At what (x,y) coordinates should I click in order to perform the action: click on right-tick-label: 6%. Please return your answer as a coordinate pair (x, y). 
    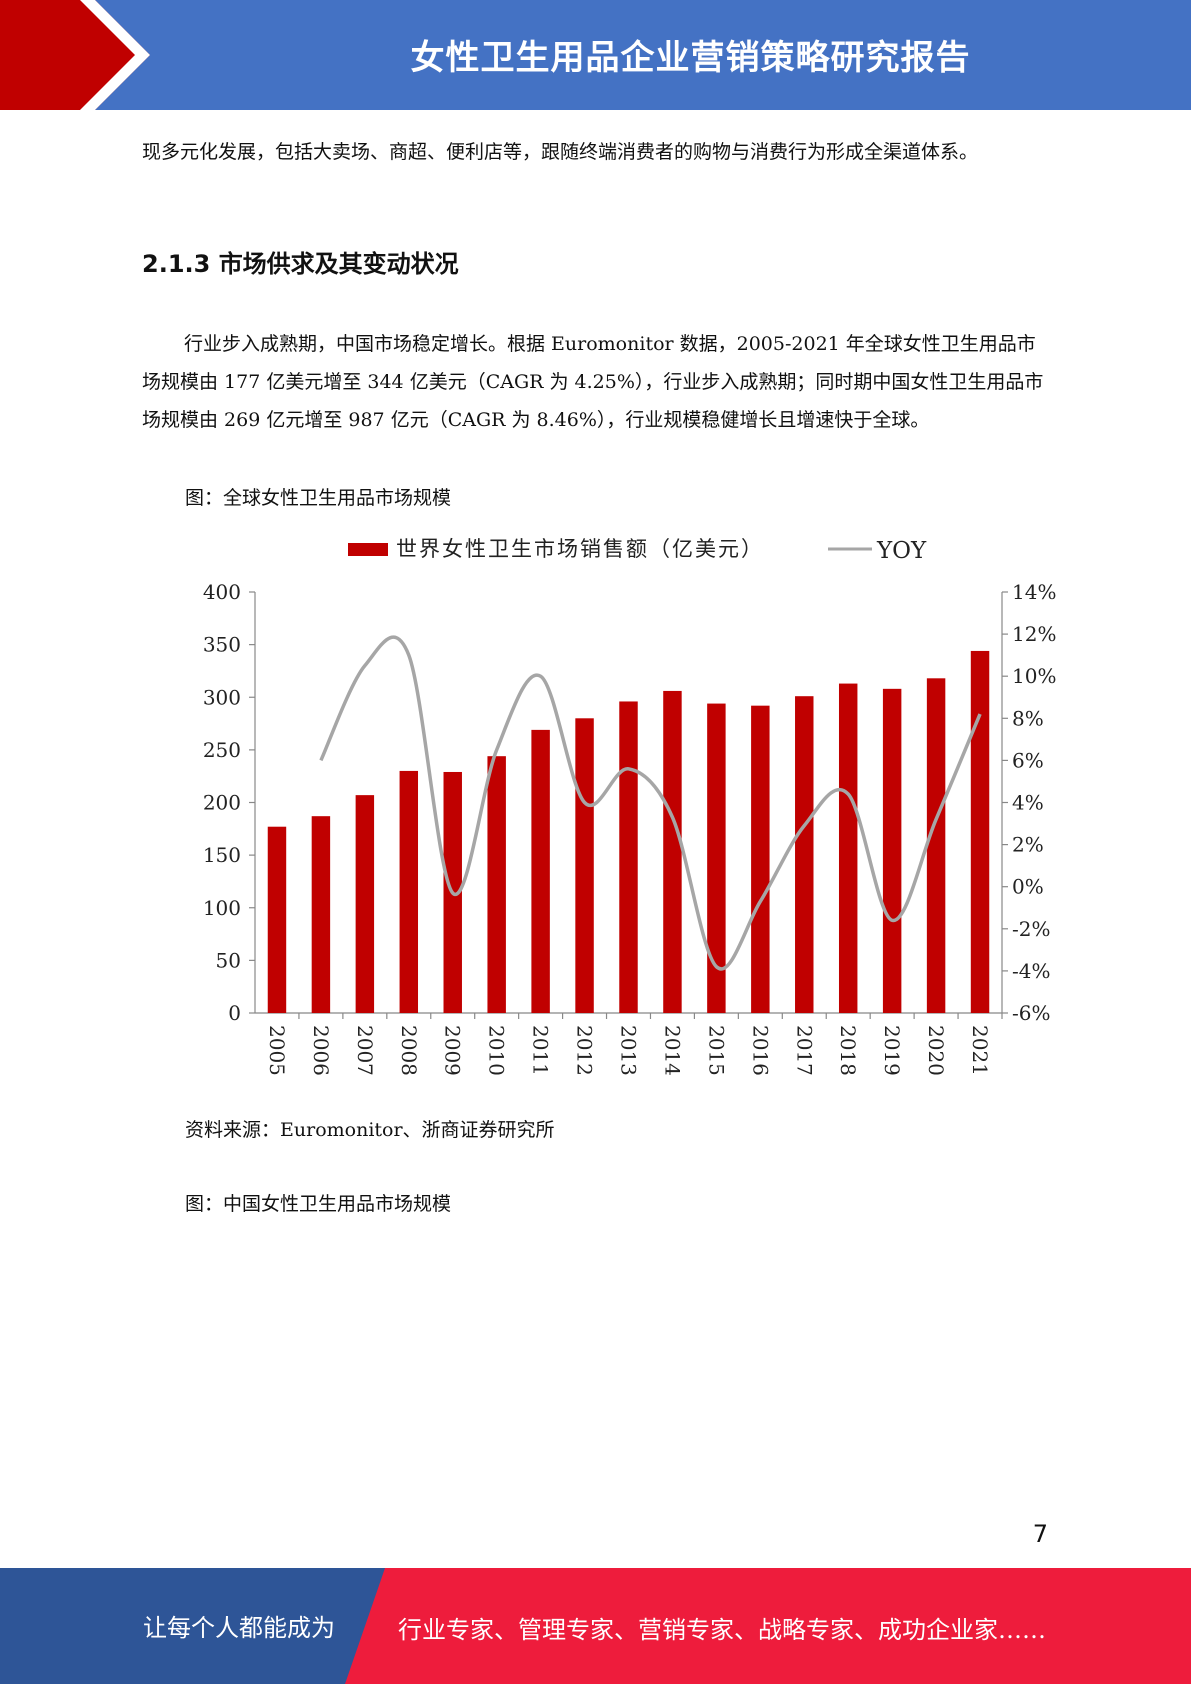
    Looking at the image, I should click on (1028, 760).